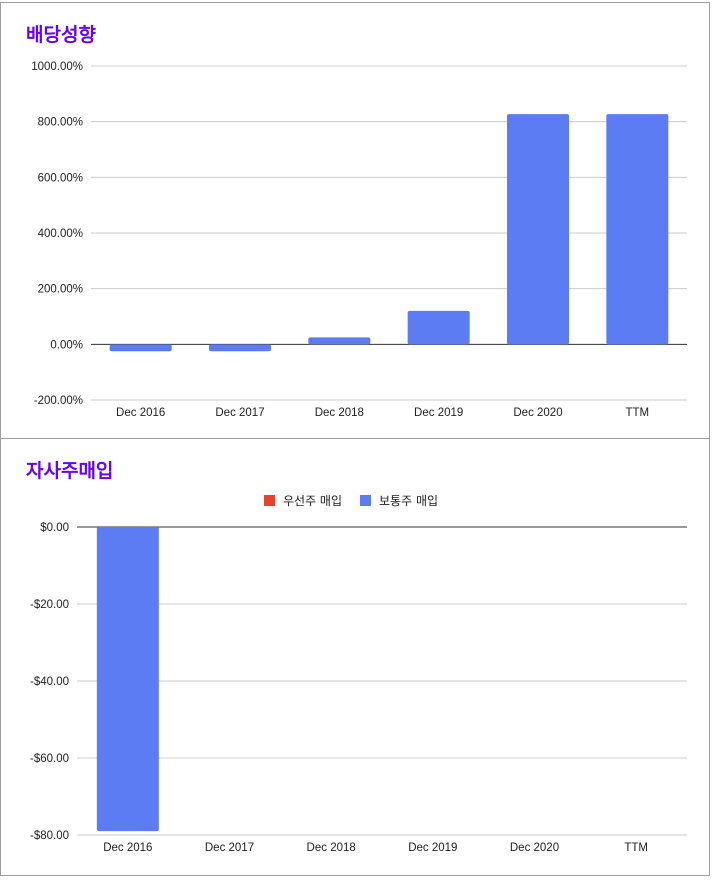  I want to click on legend-label: 우선주 매입, so click(312, 501).